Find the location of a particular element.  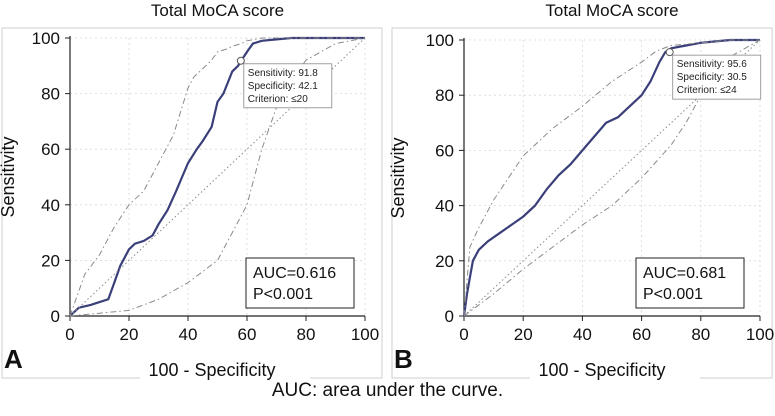

annotation-criterion: Criterion: ≤24 is located at coordinates (707, 90).